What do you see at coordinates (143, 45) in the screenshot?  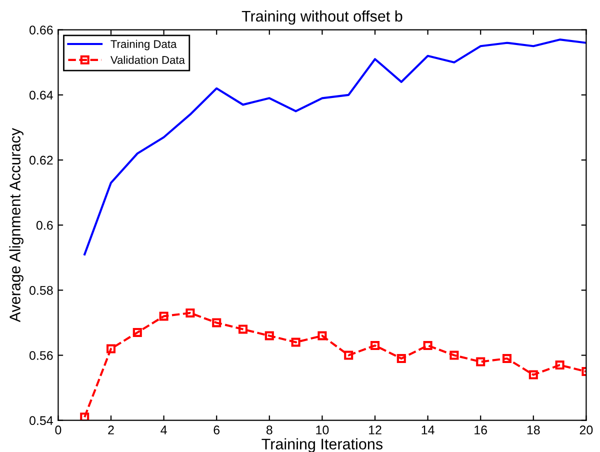 I see `legend-label: Training Data` at bounding box center [143, 45].